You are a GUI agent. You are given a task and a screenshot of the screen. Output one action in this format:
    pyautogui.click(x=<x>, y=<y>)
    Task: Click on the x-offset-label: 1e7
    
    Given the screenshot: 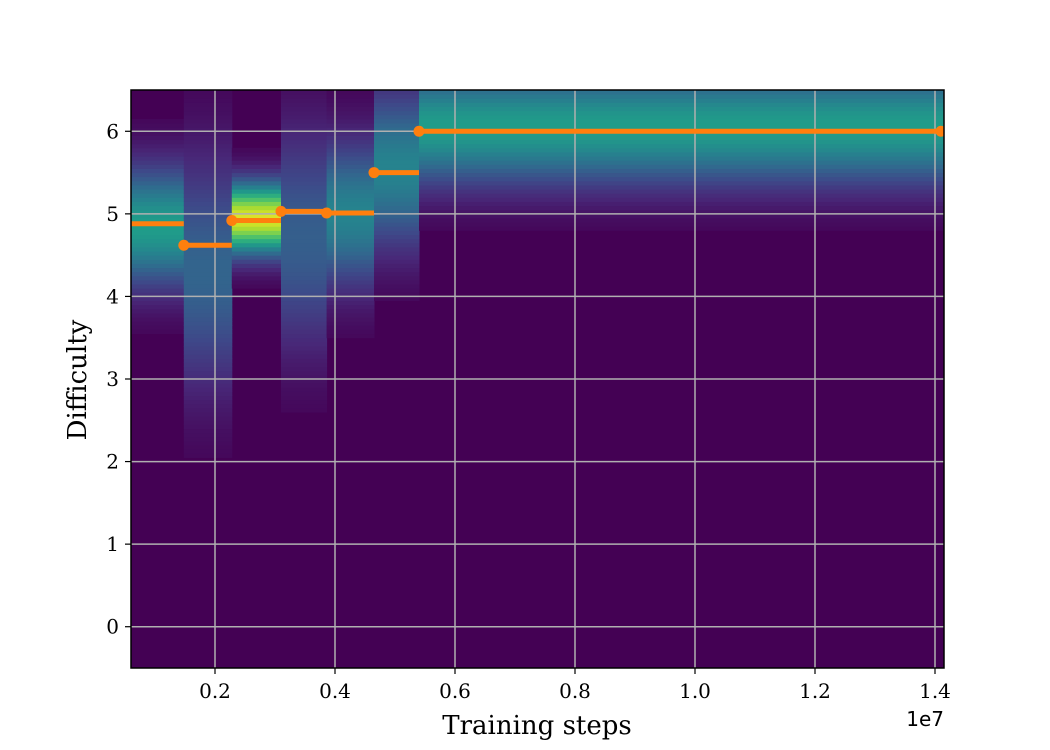 What is the action you would take?
    pyautogui.click(x=925, y=719)
    